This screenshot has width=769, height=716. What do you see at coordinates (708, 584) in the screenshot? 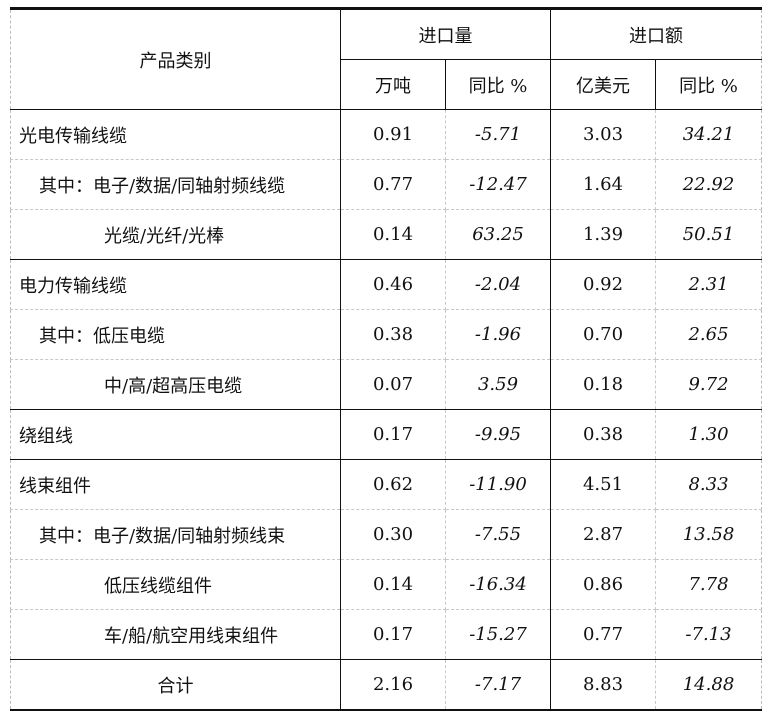
I see `value-yoy-cell: 7.78` at bounding box center [708, 584].